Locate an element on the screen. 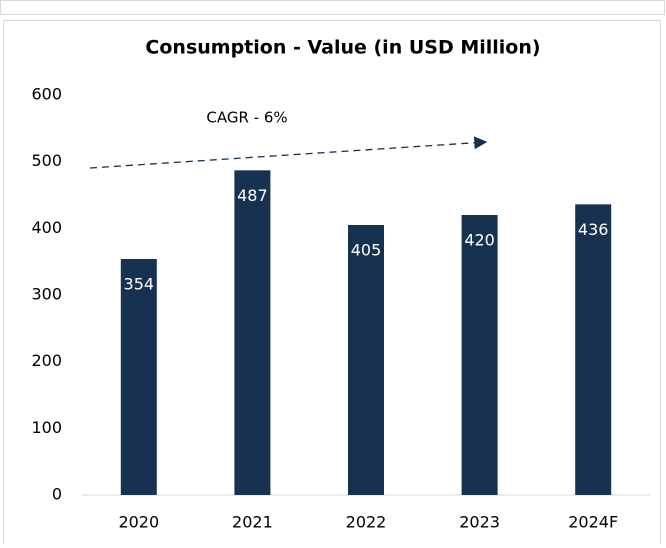 This screenshot has height=548, width=666. y-tick-label: 0 is located at coordinates (57, 494).